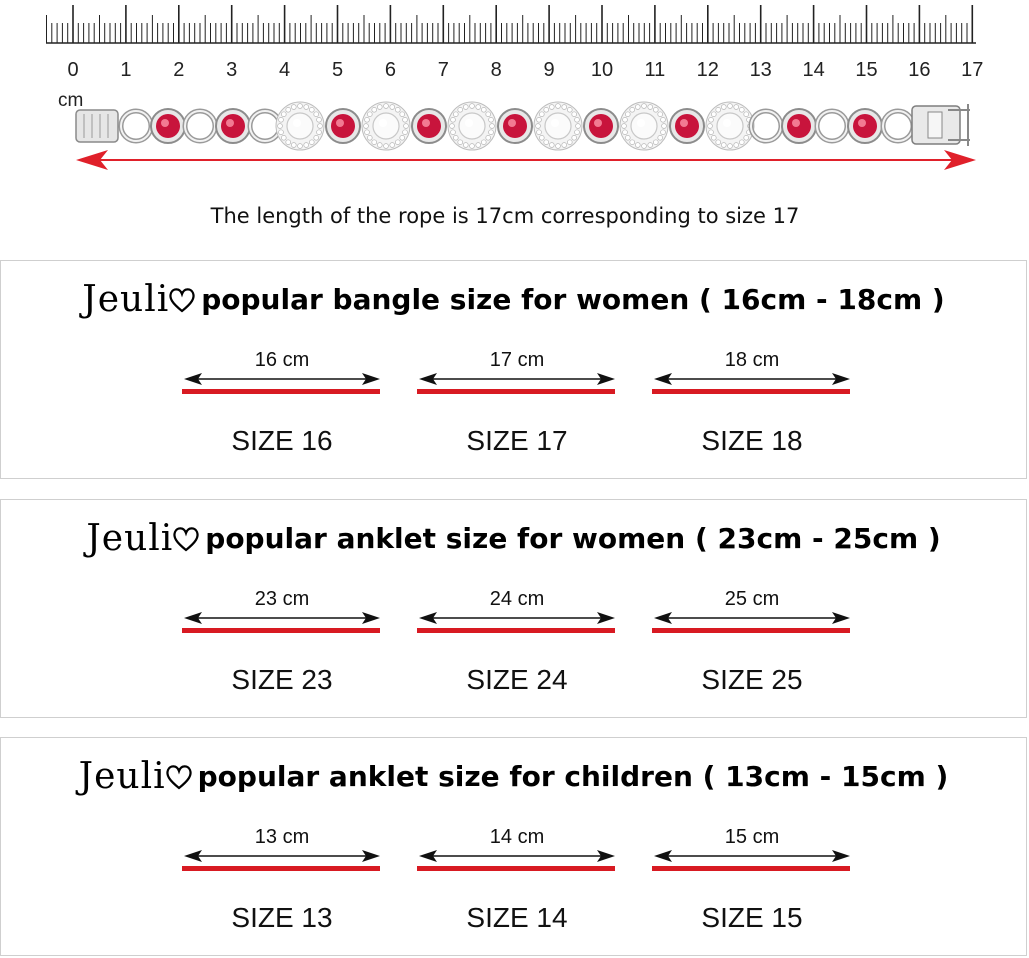 This screenshot has height=958, width=1029. What do you see at coordinates (517, 360) in the screenshot?
I see `length-label: 17 cm` at bounding box center [517, 360].